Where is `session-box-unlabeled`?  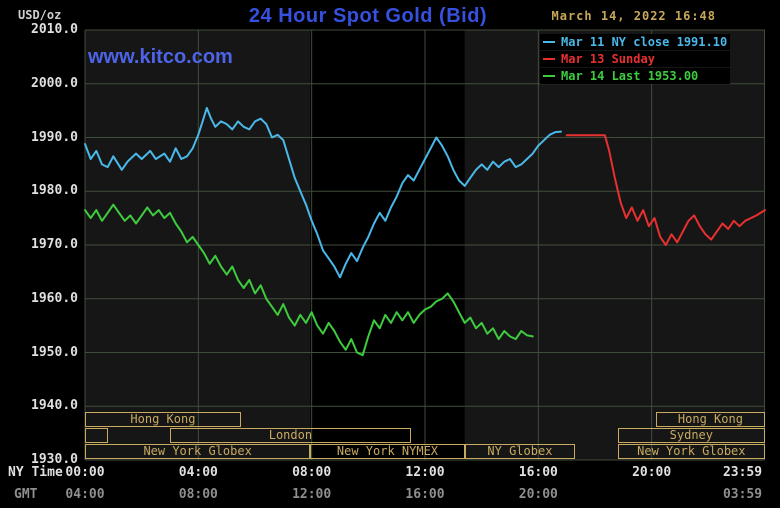
session-box-unlabeled is located at coordinates (96, 435).